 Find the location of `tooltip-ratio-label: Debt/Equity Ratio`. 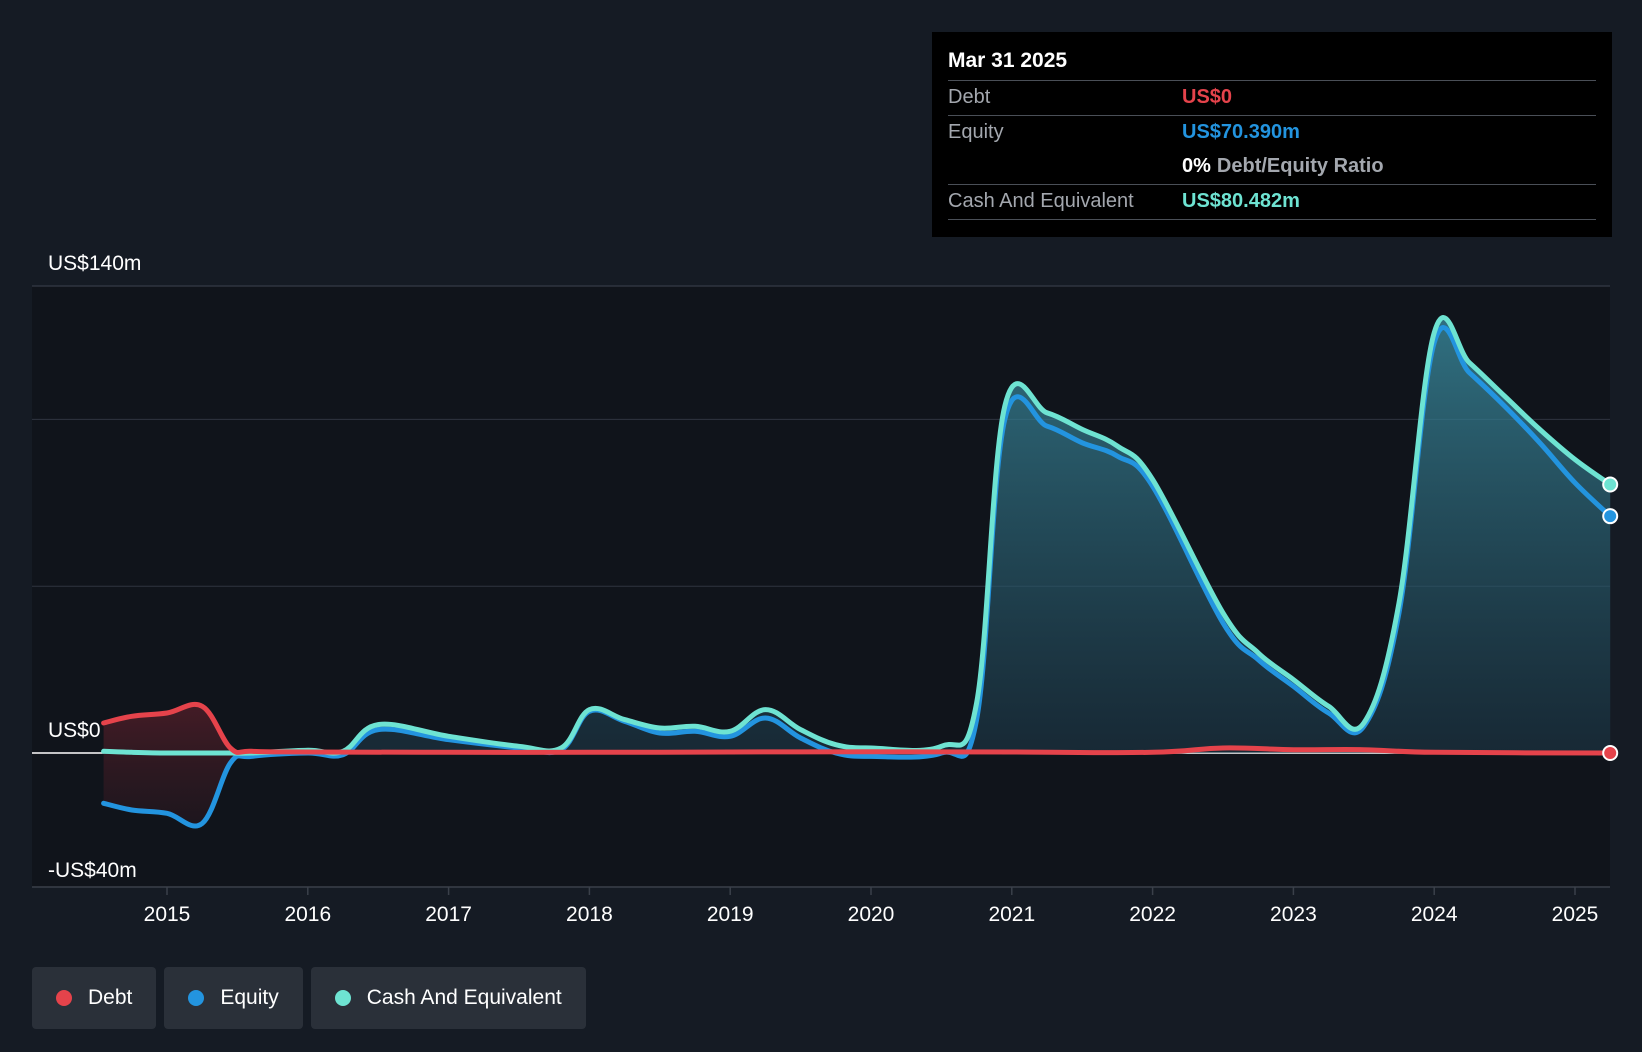

tooltip-ratio-label: Debt/Equity Ratio is located at coordinates (1300, 166).